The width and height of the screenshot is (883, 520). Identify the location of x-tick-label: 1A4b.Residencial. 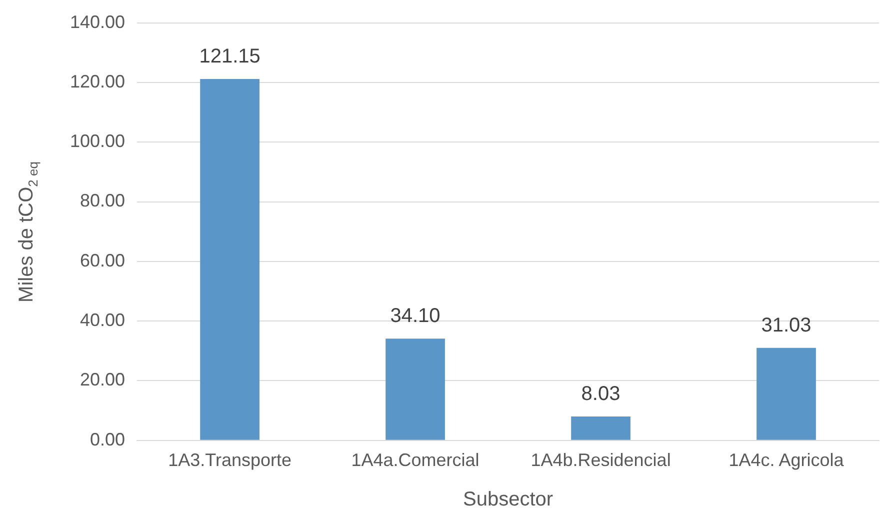
(600, 460).